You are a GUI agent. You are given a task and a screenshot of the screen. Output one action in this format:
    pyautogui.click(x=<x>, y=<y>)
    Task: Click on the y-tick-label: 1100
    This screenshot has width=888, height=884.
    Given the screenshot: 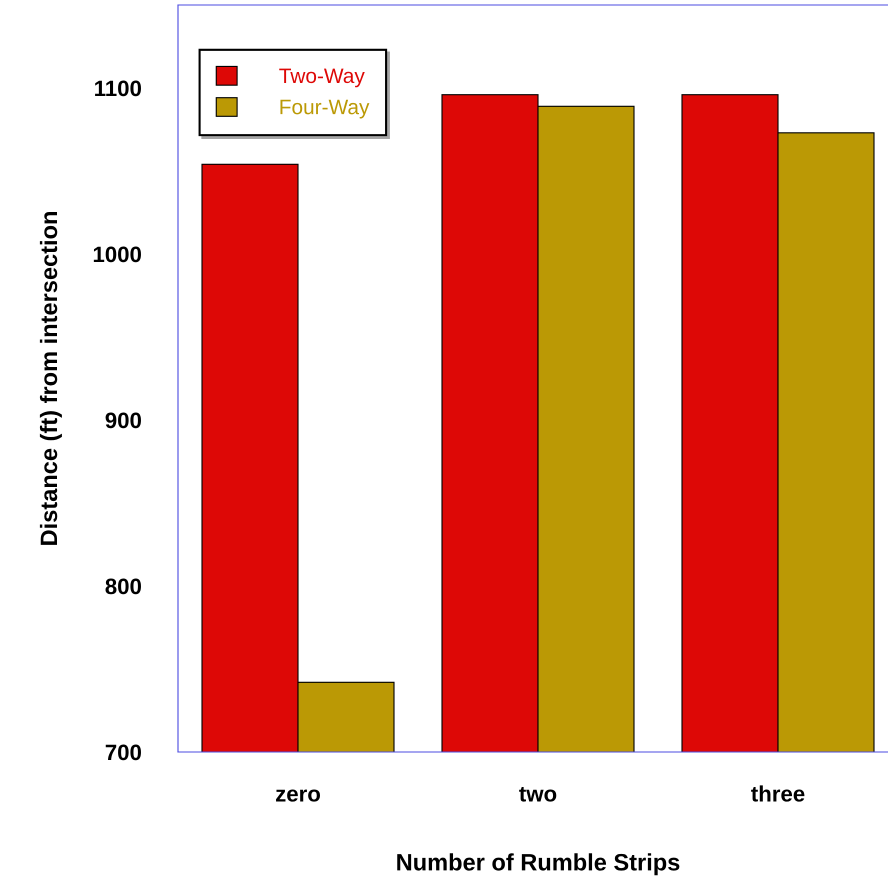 What is the action you would take?
    pyautogui.click(x=118, y=88)
    